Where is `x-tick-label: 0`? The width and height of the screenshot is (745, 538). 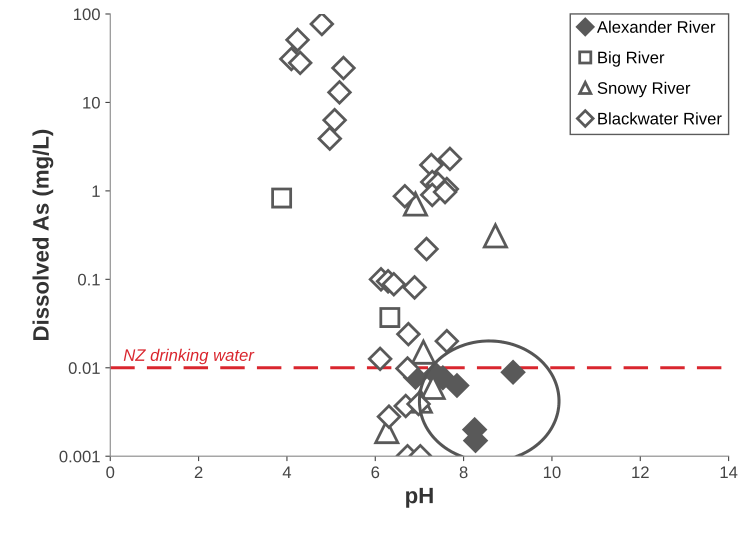
x-tick-label: 0 is located at coordinates (110, 472).